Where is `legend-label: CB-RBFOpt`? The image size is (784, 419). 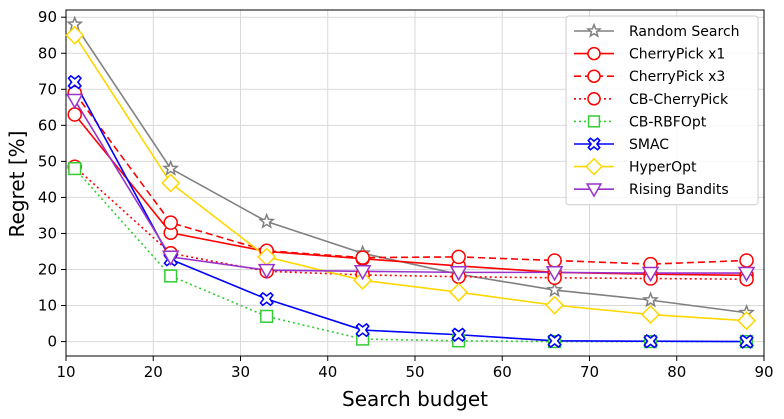 legend-label: CB-RBFOpt is located at coordinates (668, 122).